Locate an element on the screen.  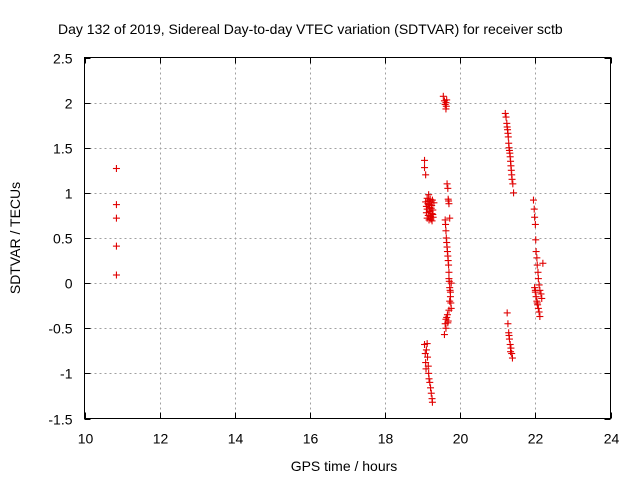
y-tick-label: -1 is located at coordinates (66, 374).